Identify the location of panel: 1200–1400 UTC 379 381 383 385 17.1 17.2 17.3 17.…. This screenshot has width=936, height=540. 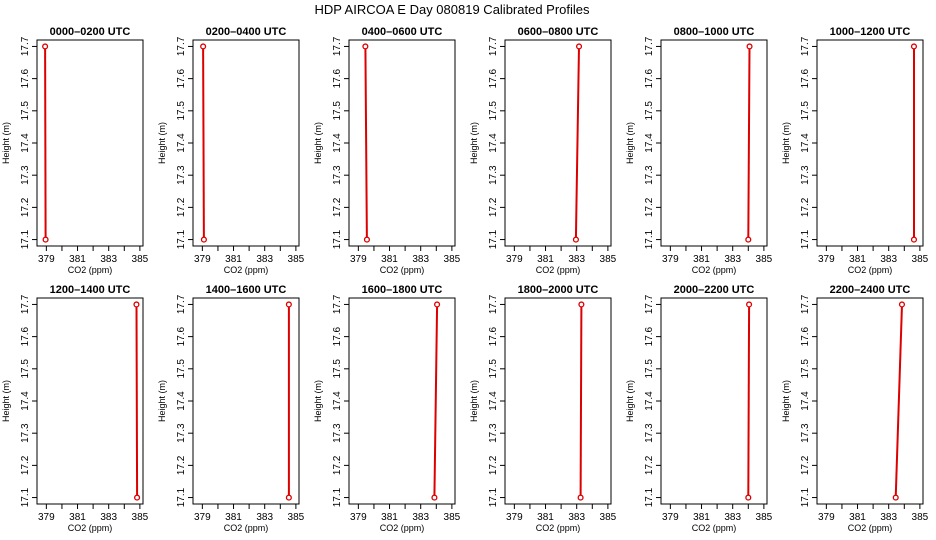
(75, 408).